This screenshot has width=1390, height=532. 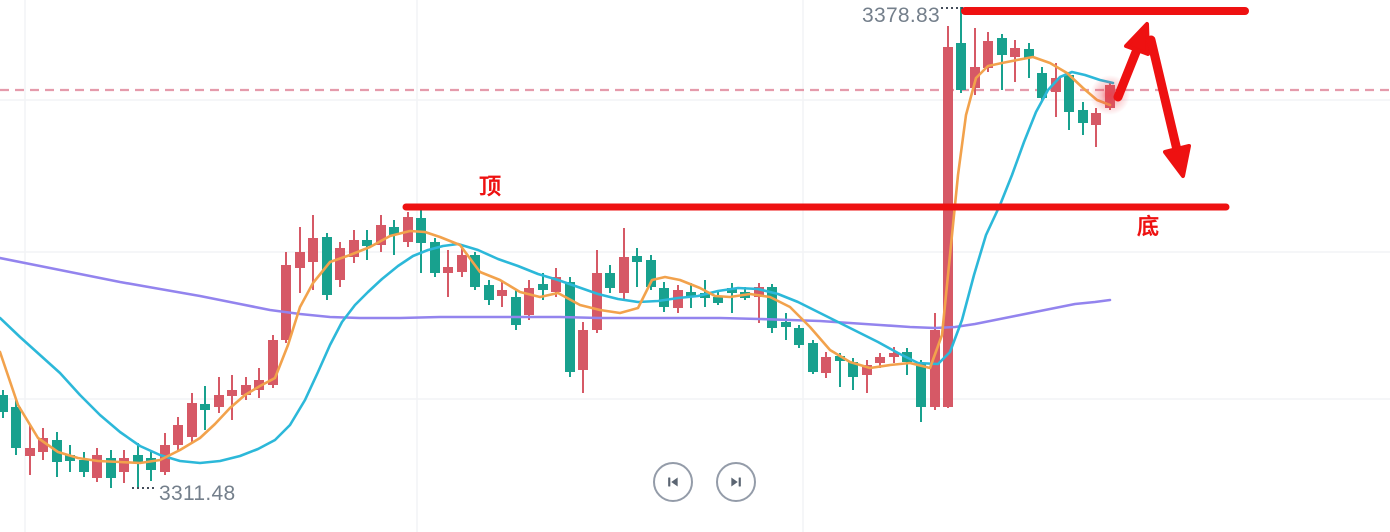 What do you see at coordinates (490, 186) in the screenshot?
I see `top-annotation-label: 顶` at bounding box center [490, 186].